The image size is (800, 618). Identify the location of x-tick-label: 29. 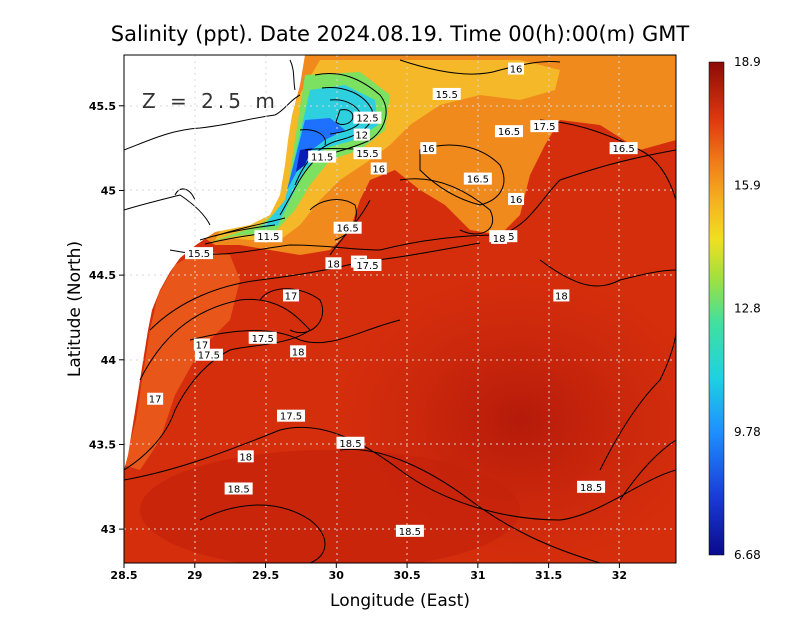
(194, 575).